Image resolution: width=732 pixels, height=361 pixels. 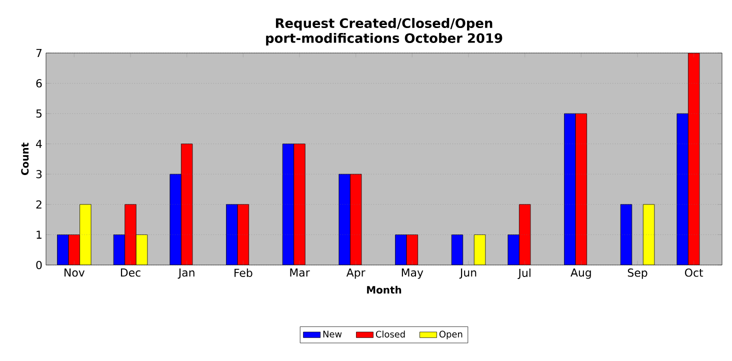 What do you see at coordinates (638, 273) in the screenshot?
I see `x-tick-label: Sep` at bounding box center [638, 273].